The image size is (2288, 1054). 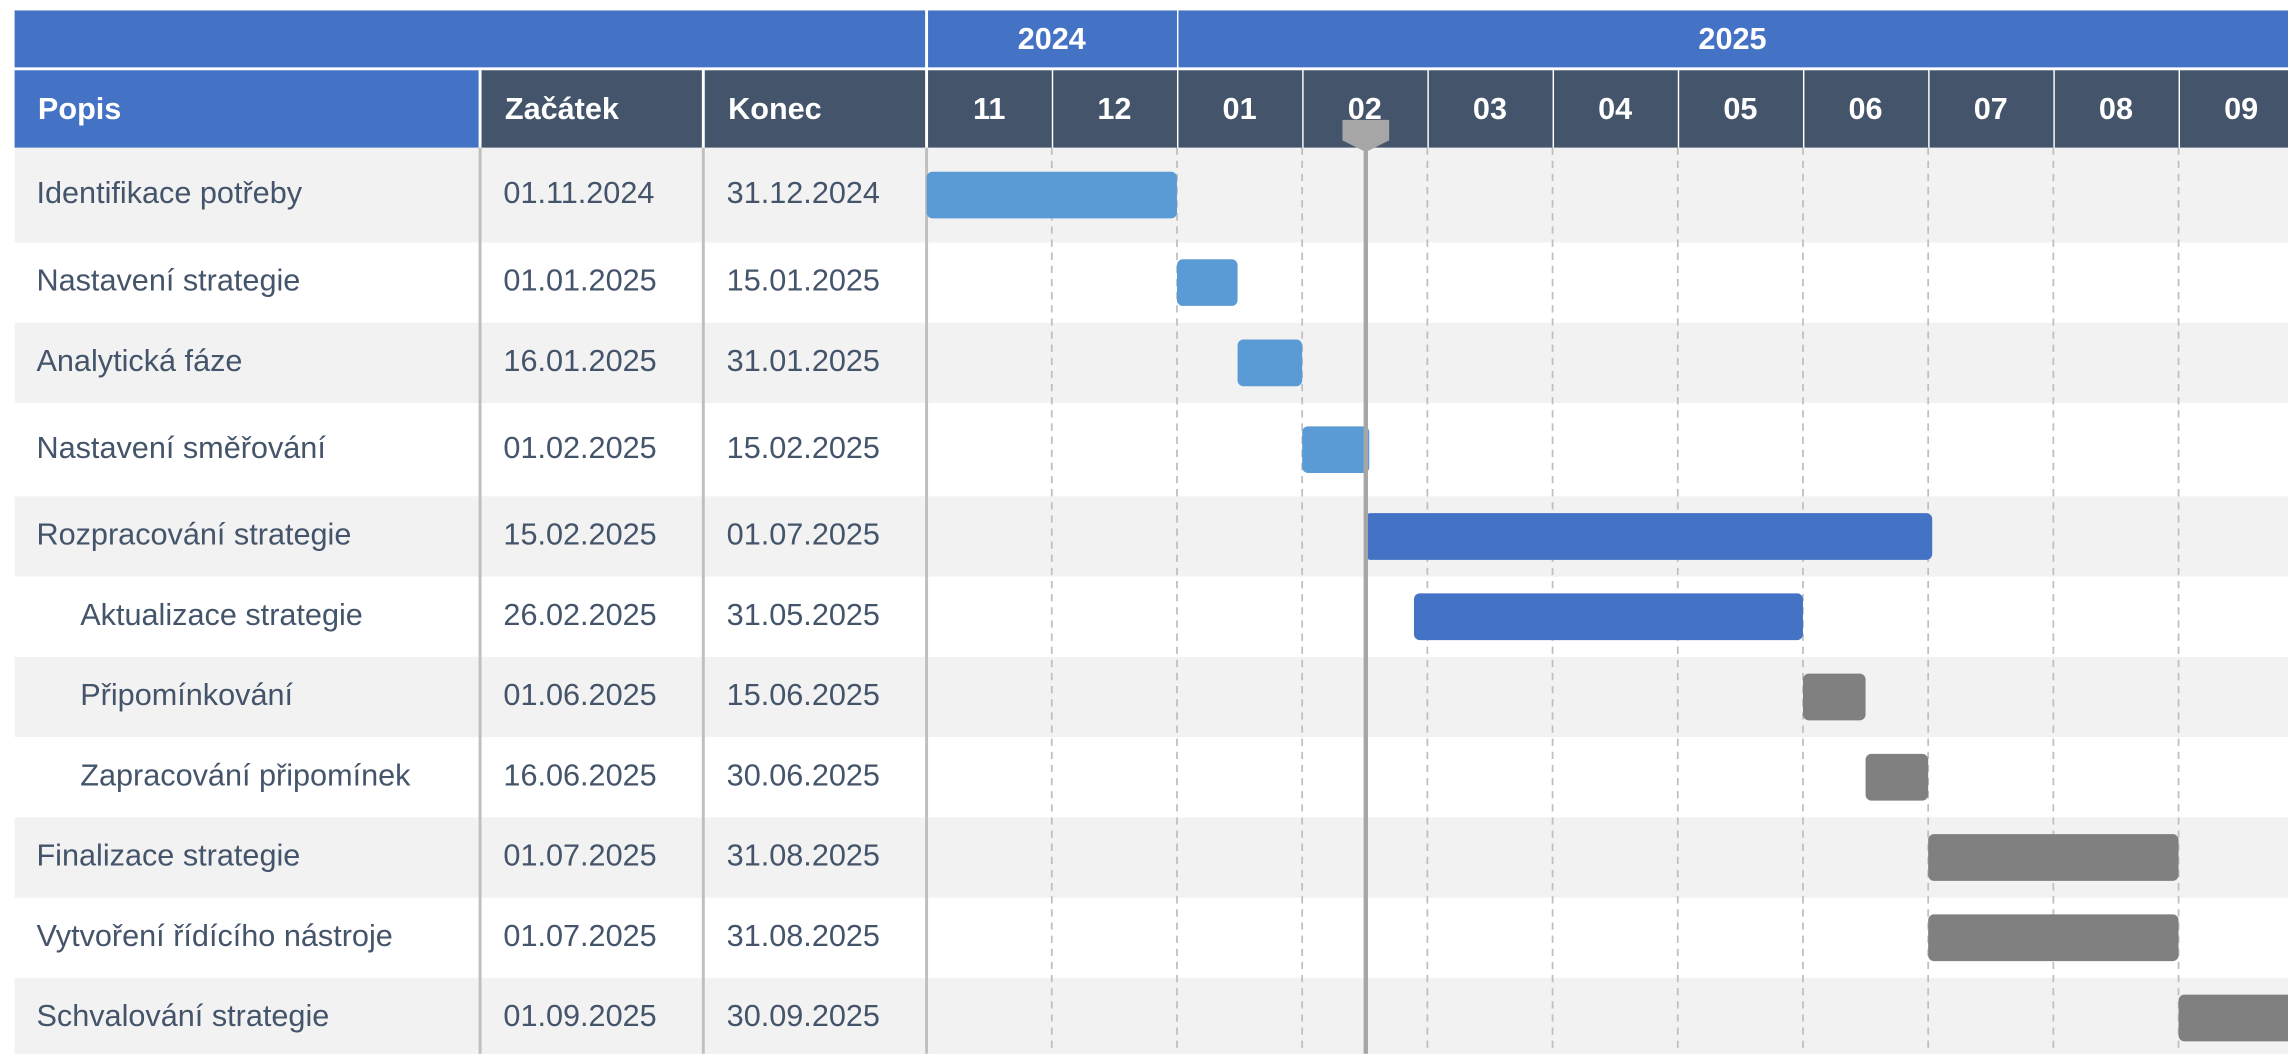 I want to click on task-start: 16.06.2025, so click(x=579, y=775).